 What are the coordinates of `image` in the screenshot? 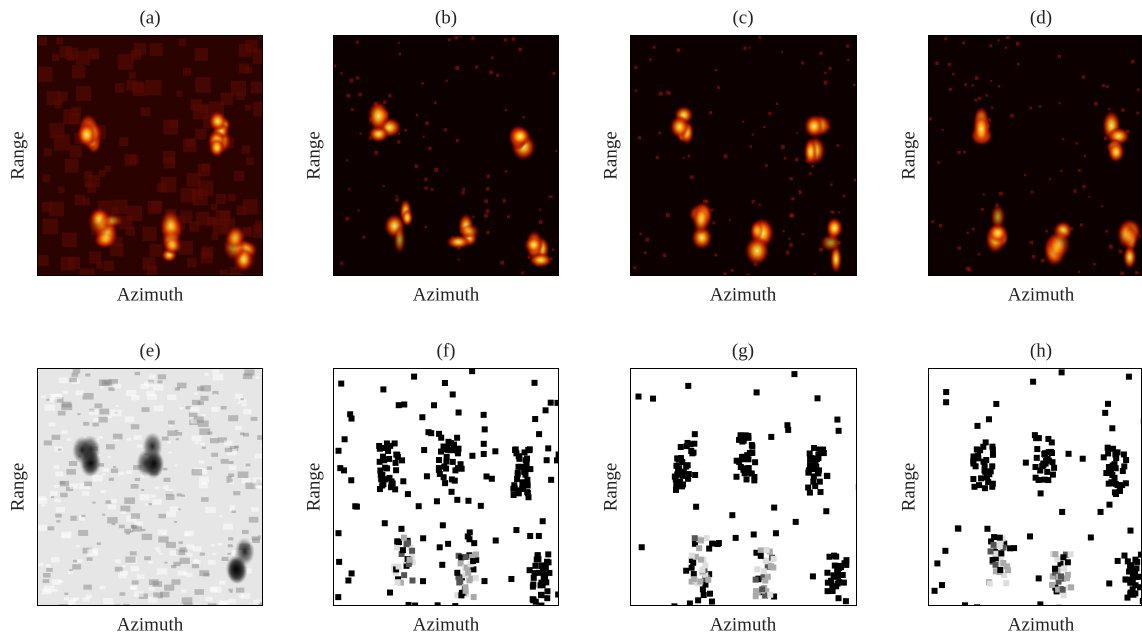 It's located at (446, 487).